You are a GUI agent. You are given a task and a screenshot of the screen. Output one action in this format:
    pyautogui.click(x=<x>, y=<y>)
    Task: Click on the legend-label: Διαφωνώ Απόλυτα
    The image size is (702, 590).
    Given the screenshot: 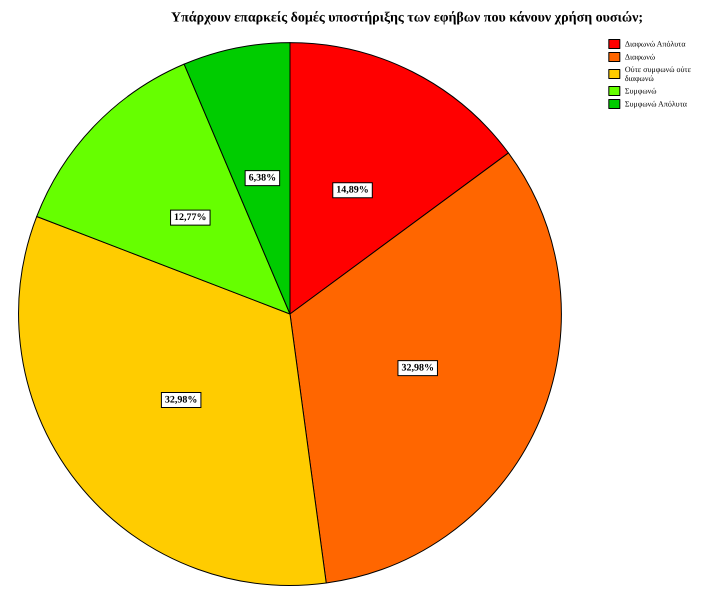 What is the action you would take?
    pyautogui.click(x=655, y=44)
    